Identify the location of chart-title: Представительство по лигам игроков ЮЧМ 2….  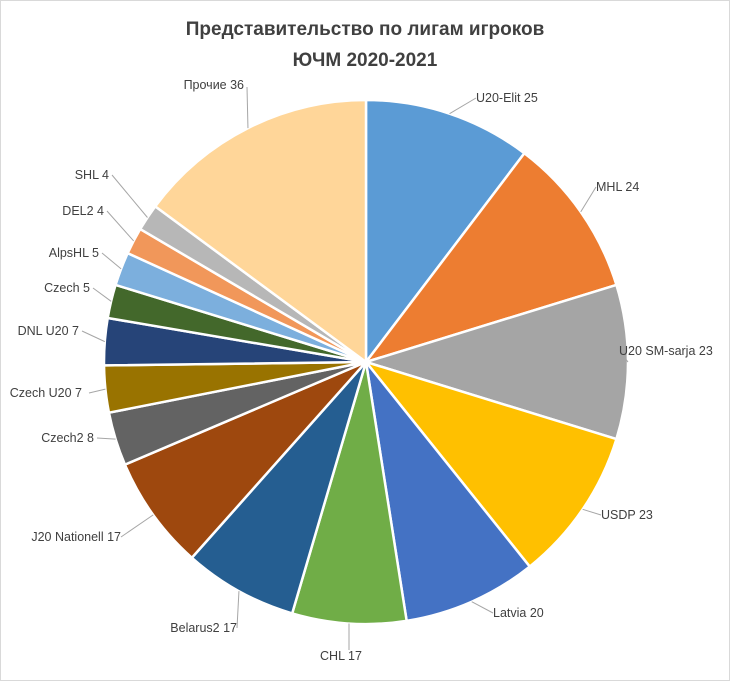
(365, 45).